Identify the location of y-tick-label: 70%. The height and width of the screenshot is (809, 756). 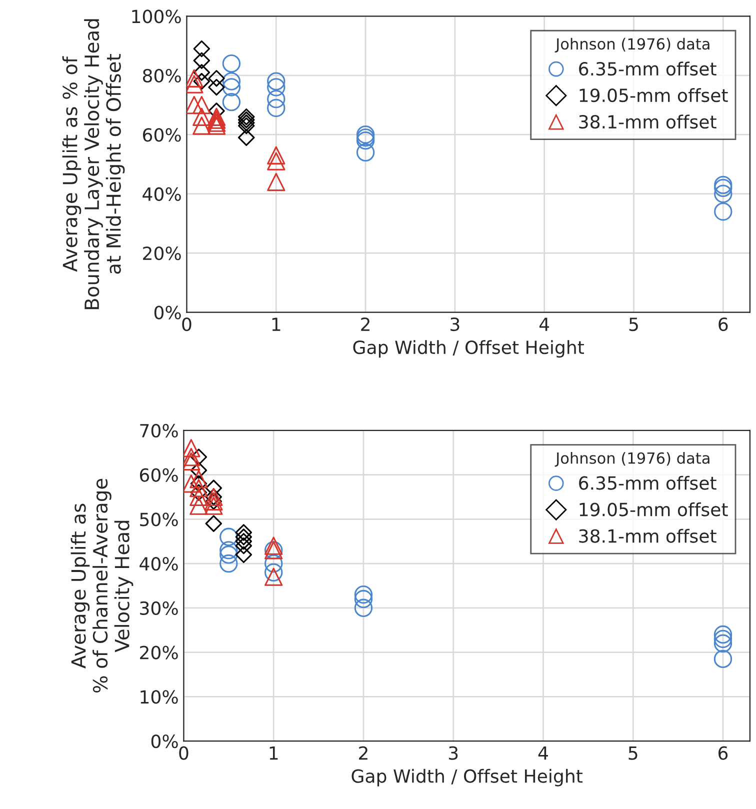
(159, 431).